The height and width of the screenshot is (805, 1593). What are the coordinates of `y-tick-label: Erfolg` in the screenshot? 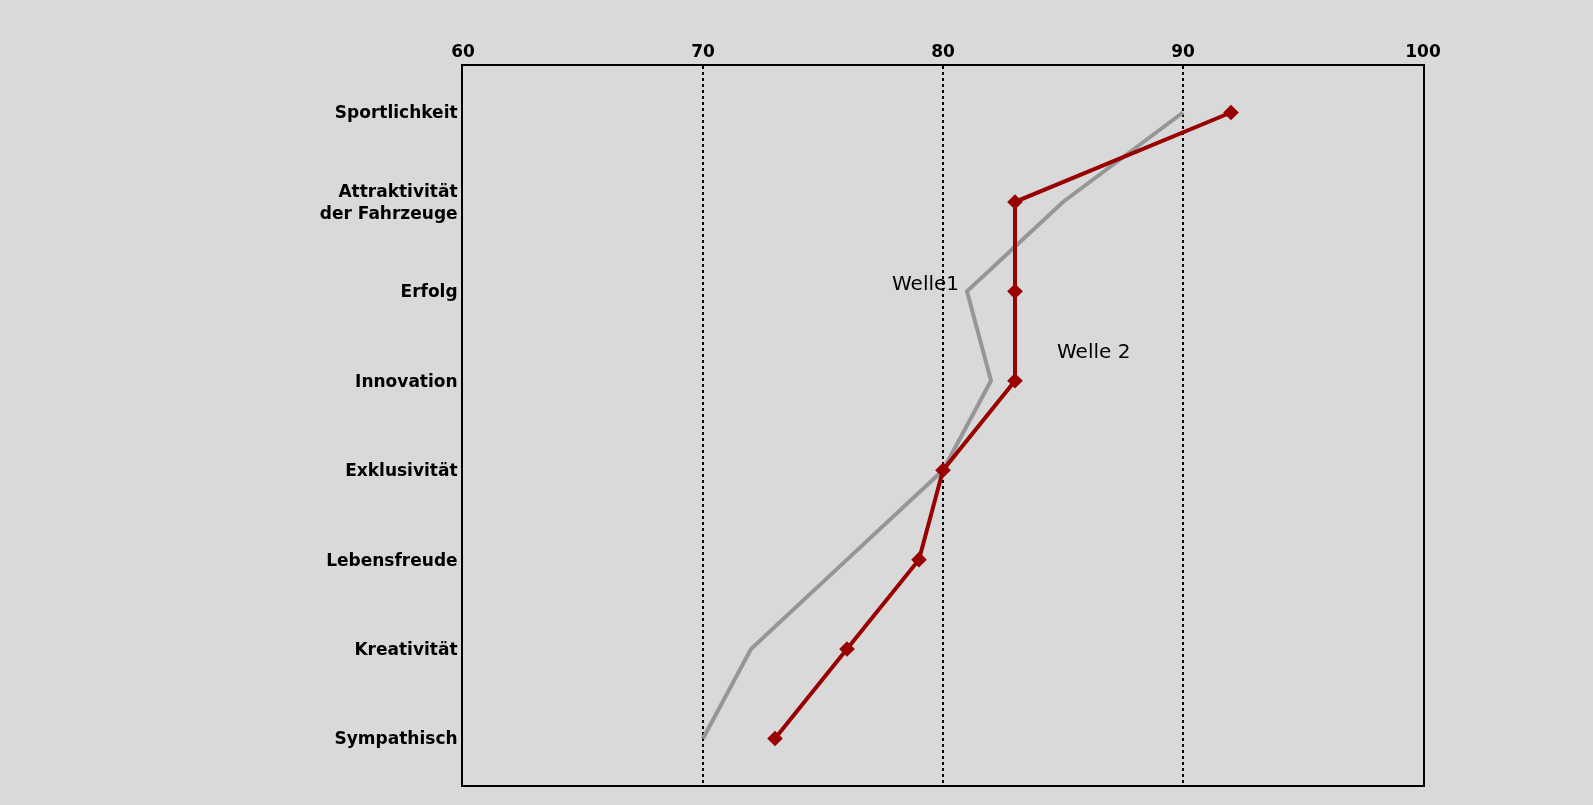 It's located at (429, 291).